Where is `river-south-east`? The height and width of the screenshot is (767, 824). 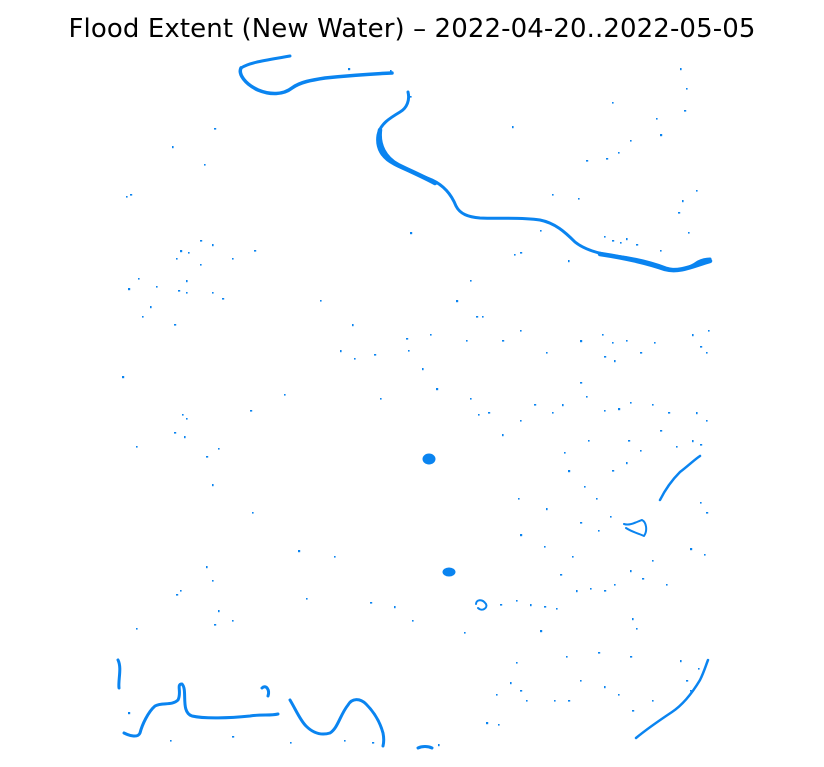
river-south-east is located at coordinates (672, 699).